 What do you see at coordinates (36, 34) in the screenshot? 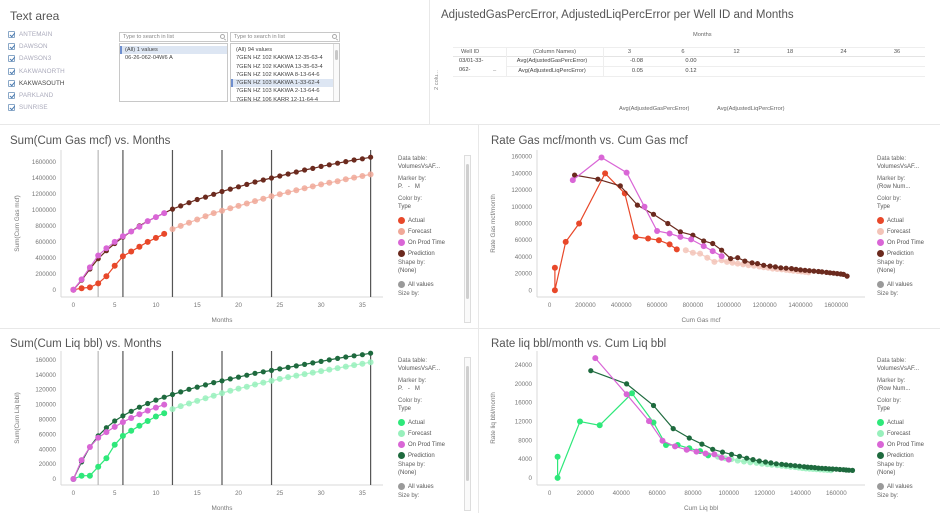
I see `field-checkbox-item: ANTEMAIN` at bounding box center [36, 34].